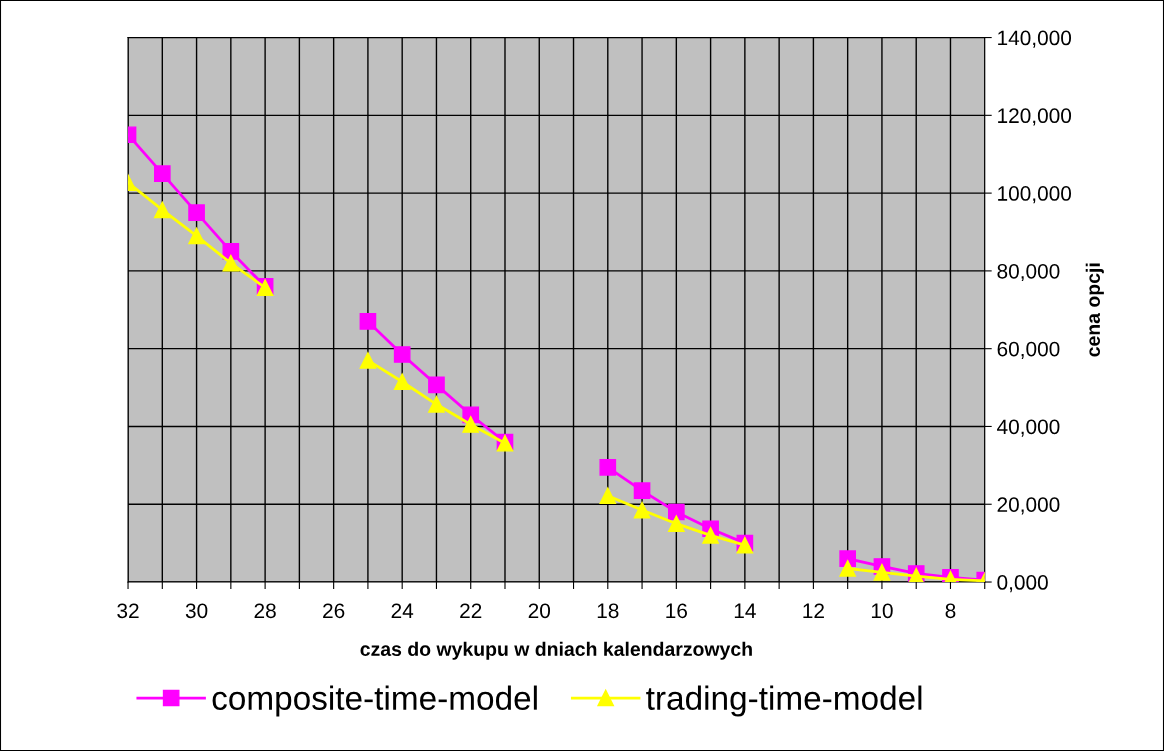 Image resolution: width=1164 pixels, height=751 pixels. What do you see at coordinates (1035, 195) in the screenshot?
I see `y-tick-label: 100,000` at bounding box center [1035, 195].